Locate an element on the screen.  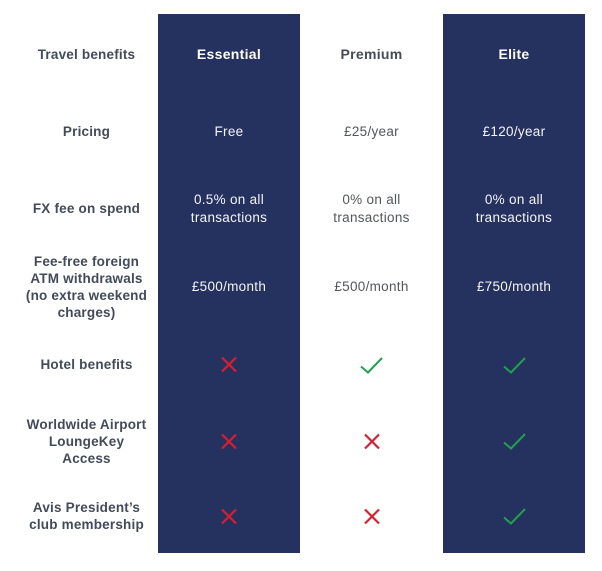
cell-fx-essential: 0.5% on all transactions is located at coordinates (229, 208).